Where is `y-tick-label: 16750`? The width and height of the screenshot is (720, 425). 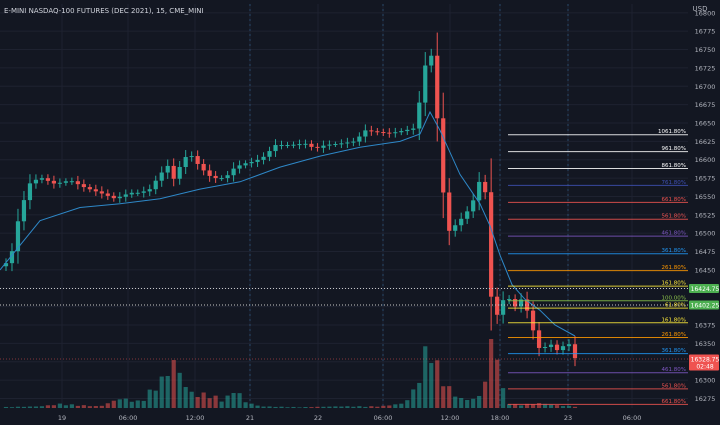
y-tick-label: 16750 is located at coordinates (705, 50).